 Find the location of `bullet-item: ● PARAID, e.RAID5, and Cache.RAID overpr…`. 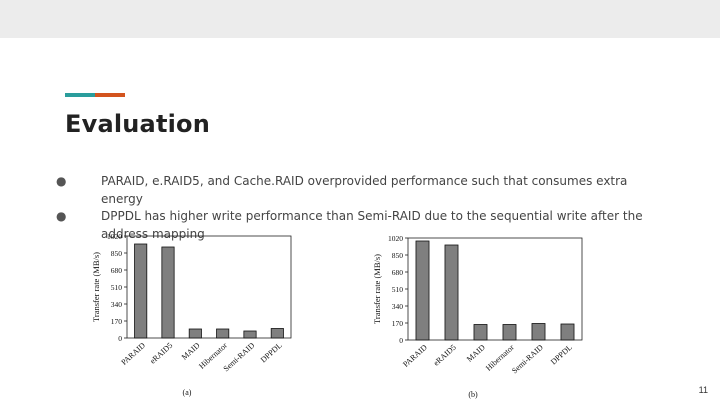

bullet-item: ● PARAID, e.RAID5, and Cache.RAID overpr… is located at coordinates (356, 190).